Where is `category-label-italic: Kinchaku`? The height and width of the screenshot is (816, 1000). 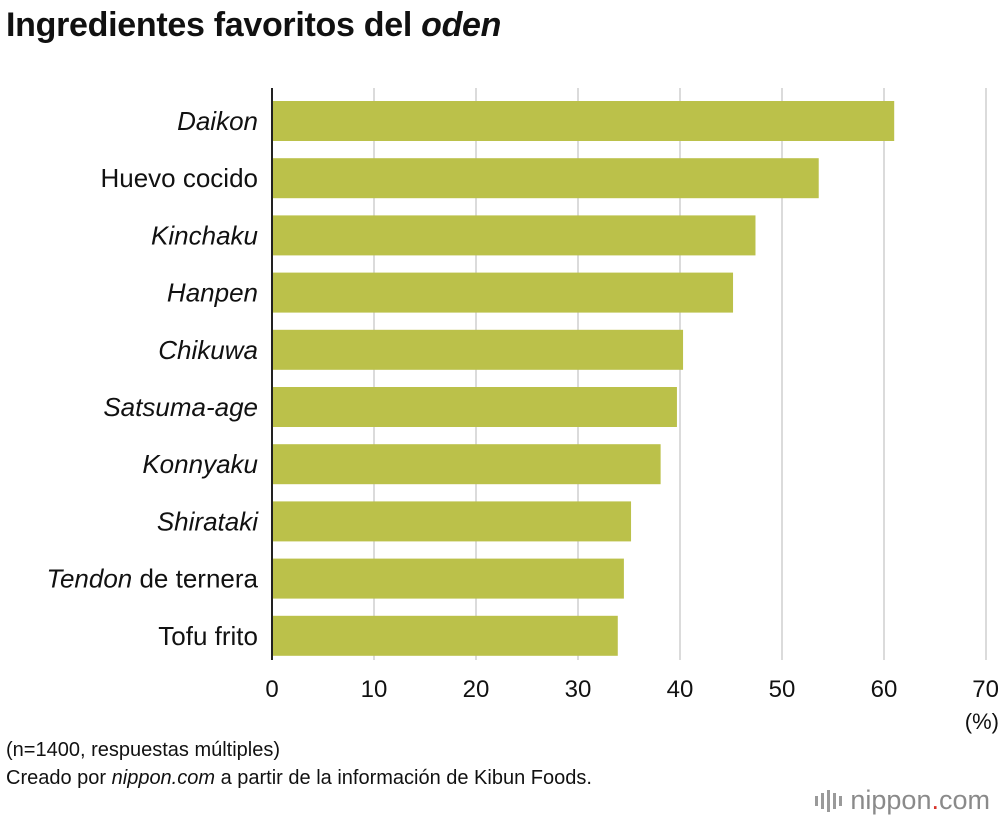 category-label-italic: Kinchaku is located at coordinates (204, 235).